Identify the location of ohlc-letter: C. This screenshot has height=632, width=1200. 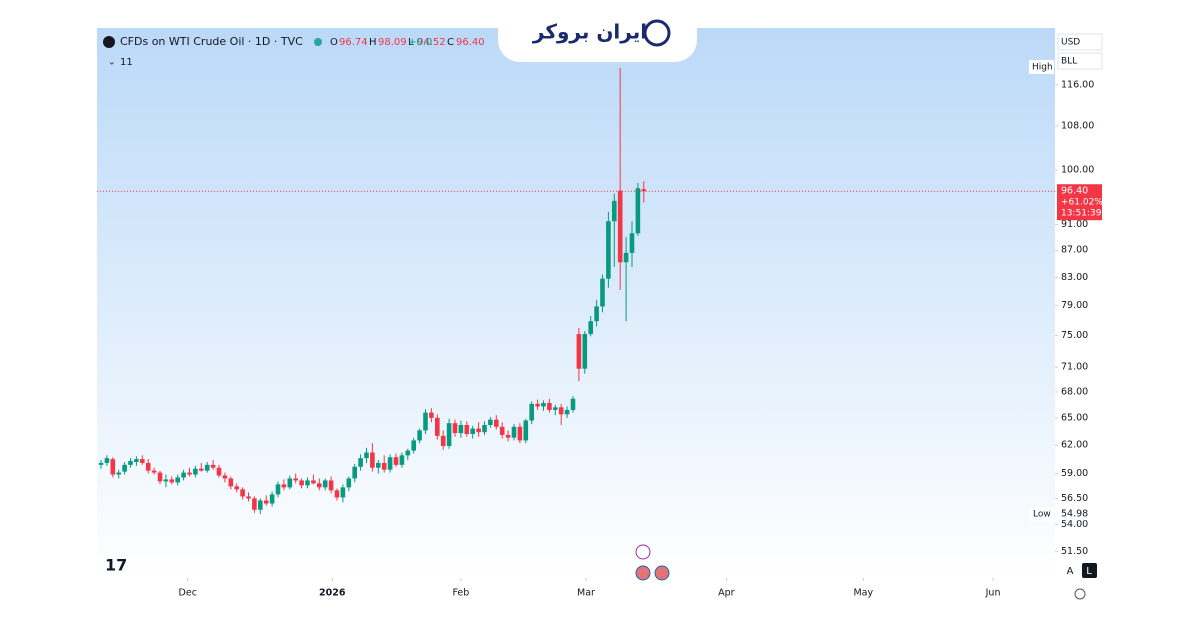
(450, 42).